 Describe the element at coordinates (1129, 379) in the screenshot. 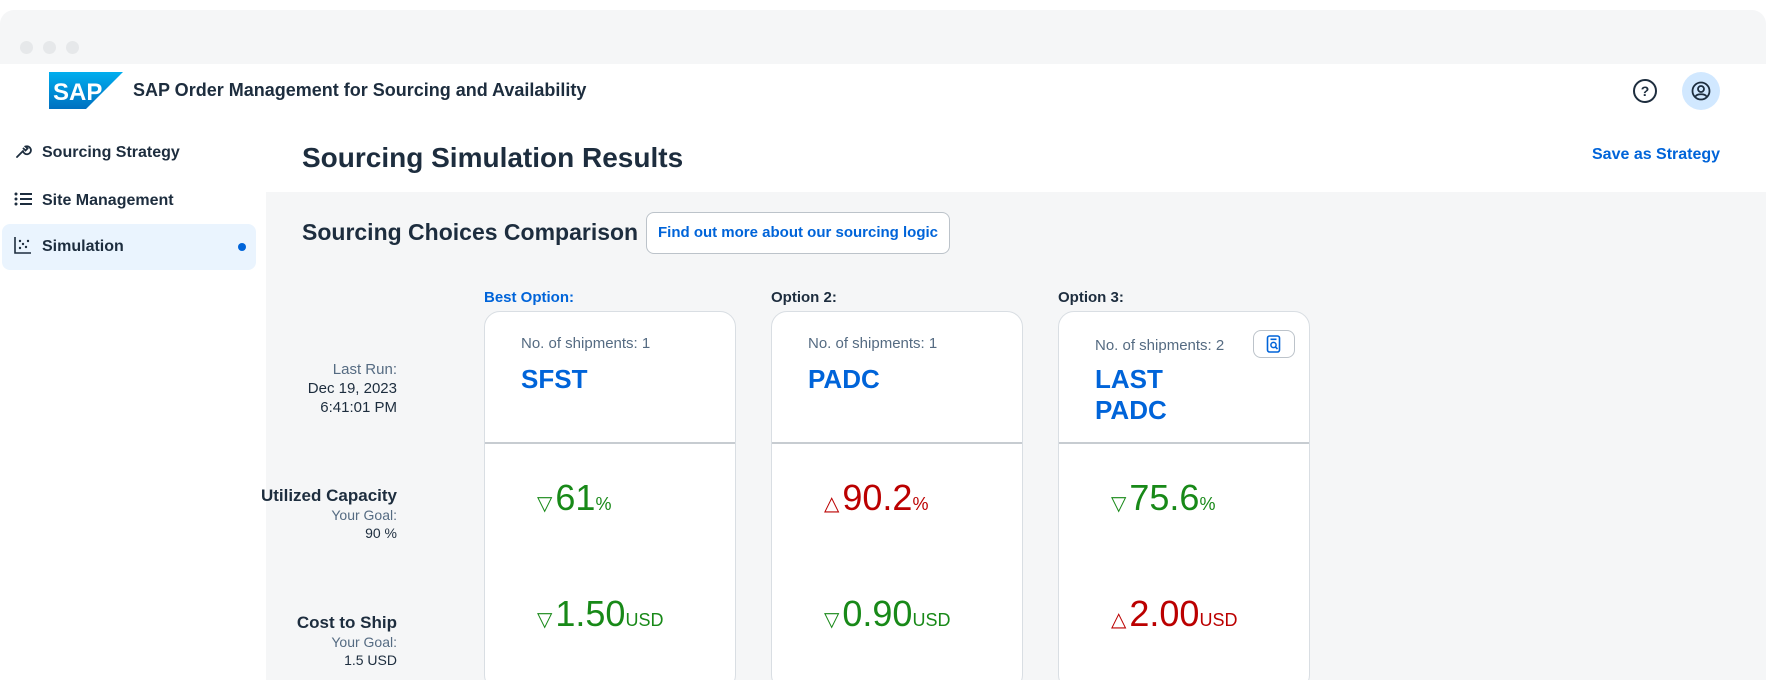

I see `site-name: LAST` at that location.